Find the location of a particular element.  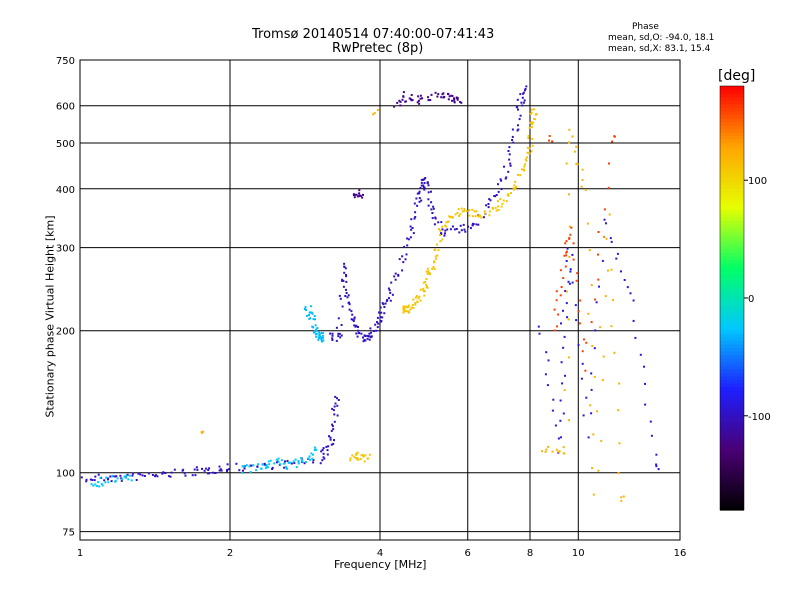

chart-title: Tromsø 20140514 07:40:00-07:41:43 is located at coordinates (373, 34).